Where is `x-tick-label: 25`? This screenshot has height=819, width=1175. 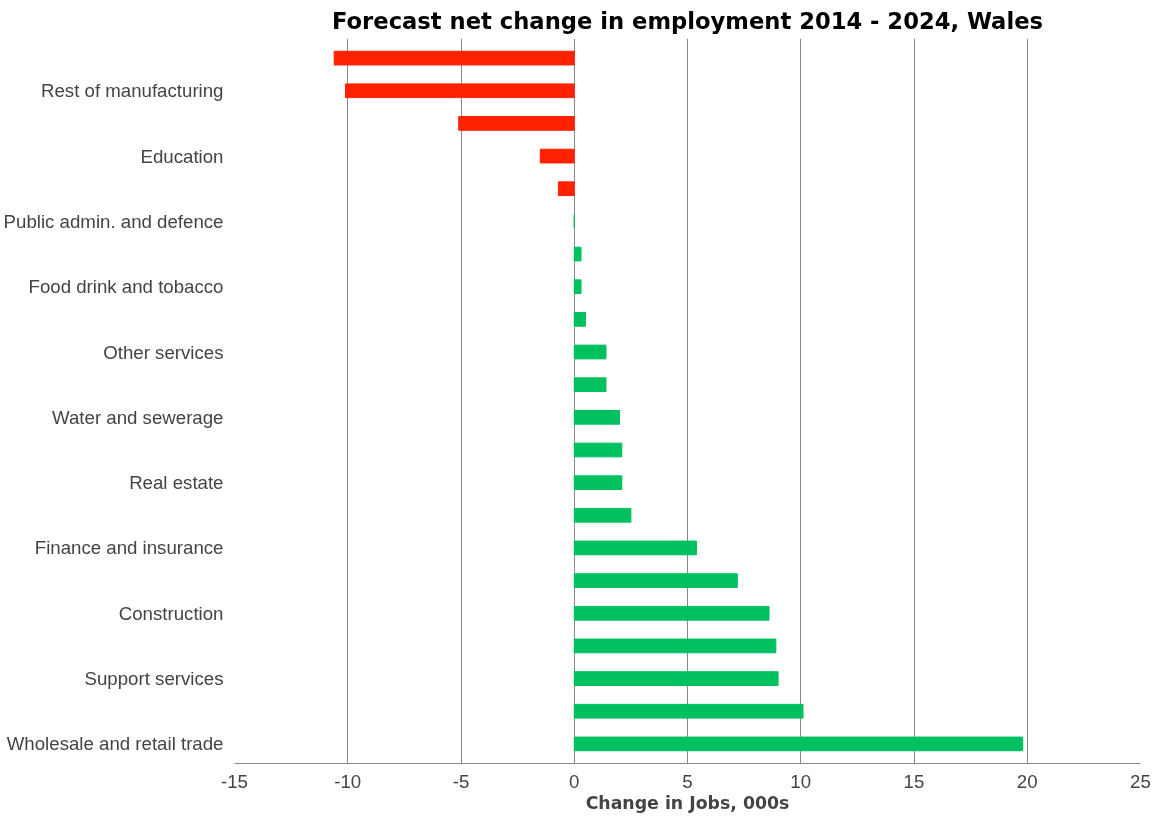 x-tick-label: 25 is located at coordinates (1140, 781).